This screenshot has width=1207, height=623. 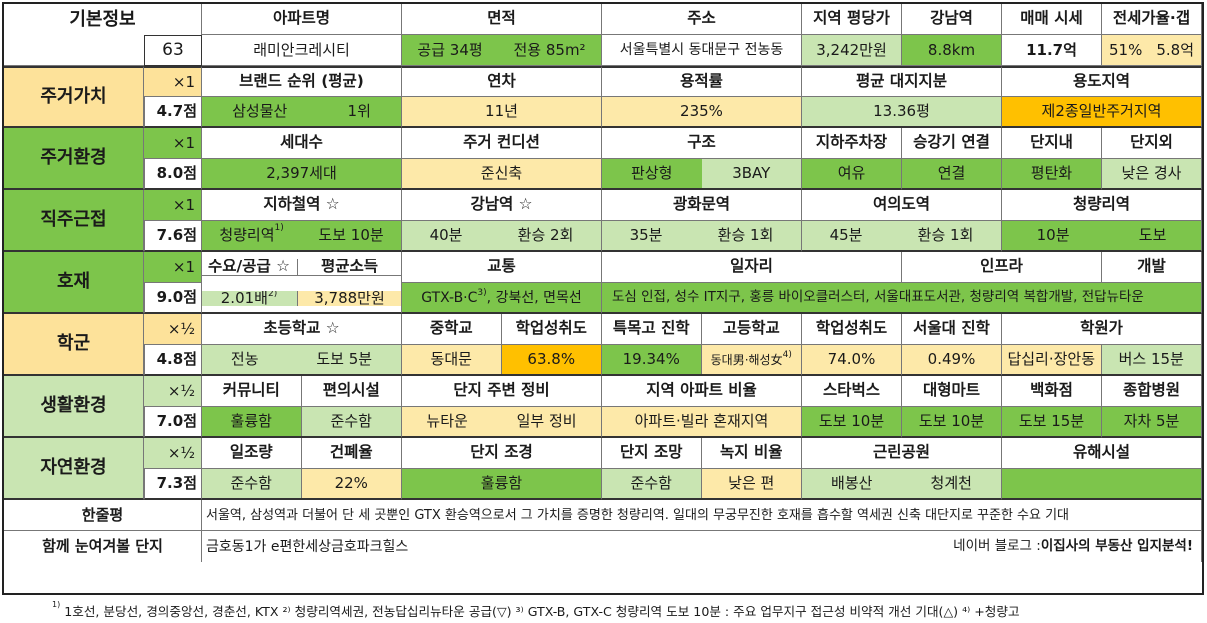 What do you see at coordinates (1126, 49) in the screenshot?
I see `jeonse-ratio: 51%` at bounding box center [1126, 49].